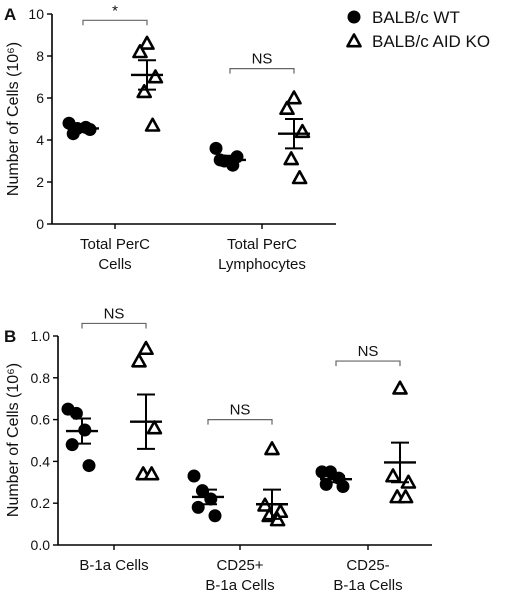  Describe the element at coordinates (367, 565) in the screenshot. I see `x-tick-label: CD25-` at that location.